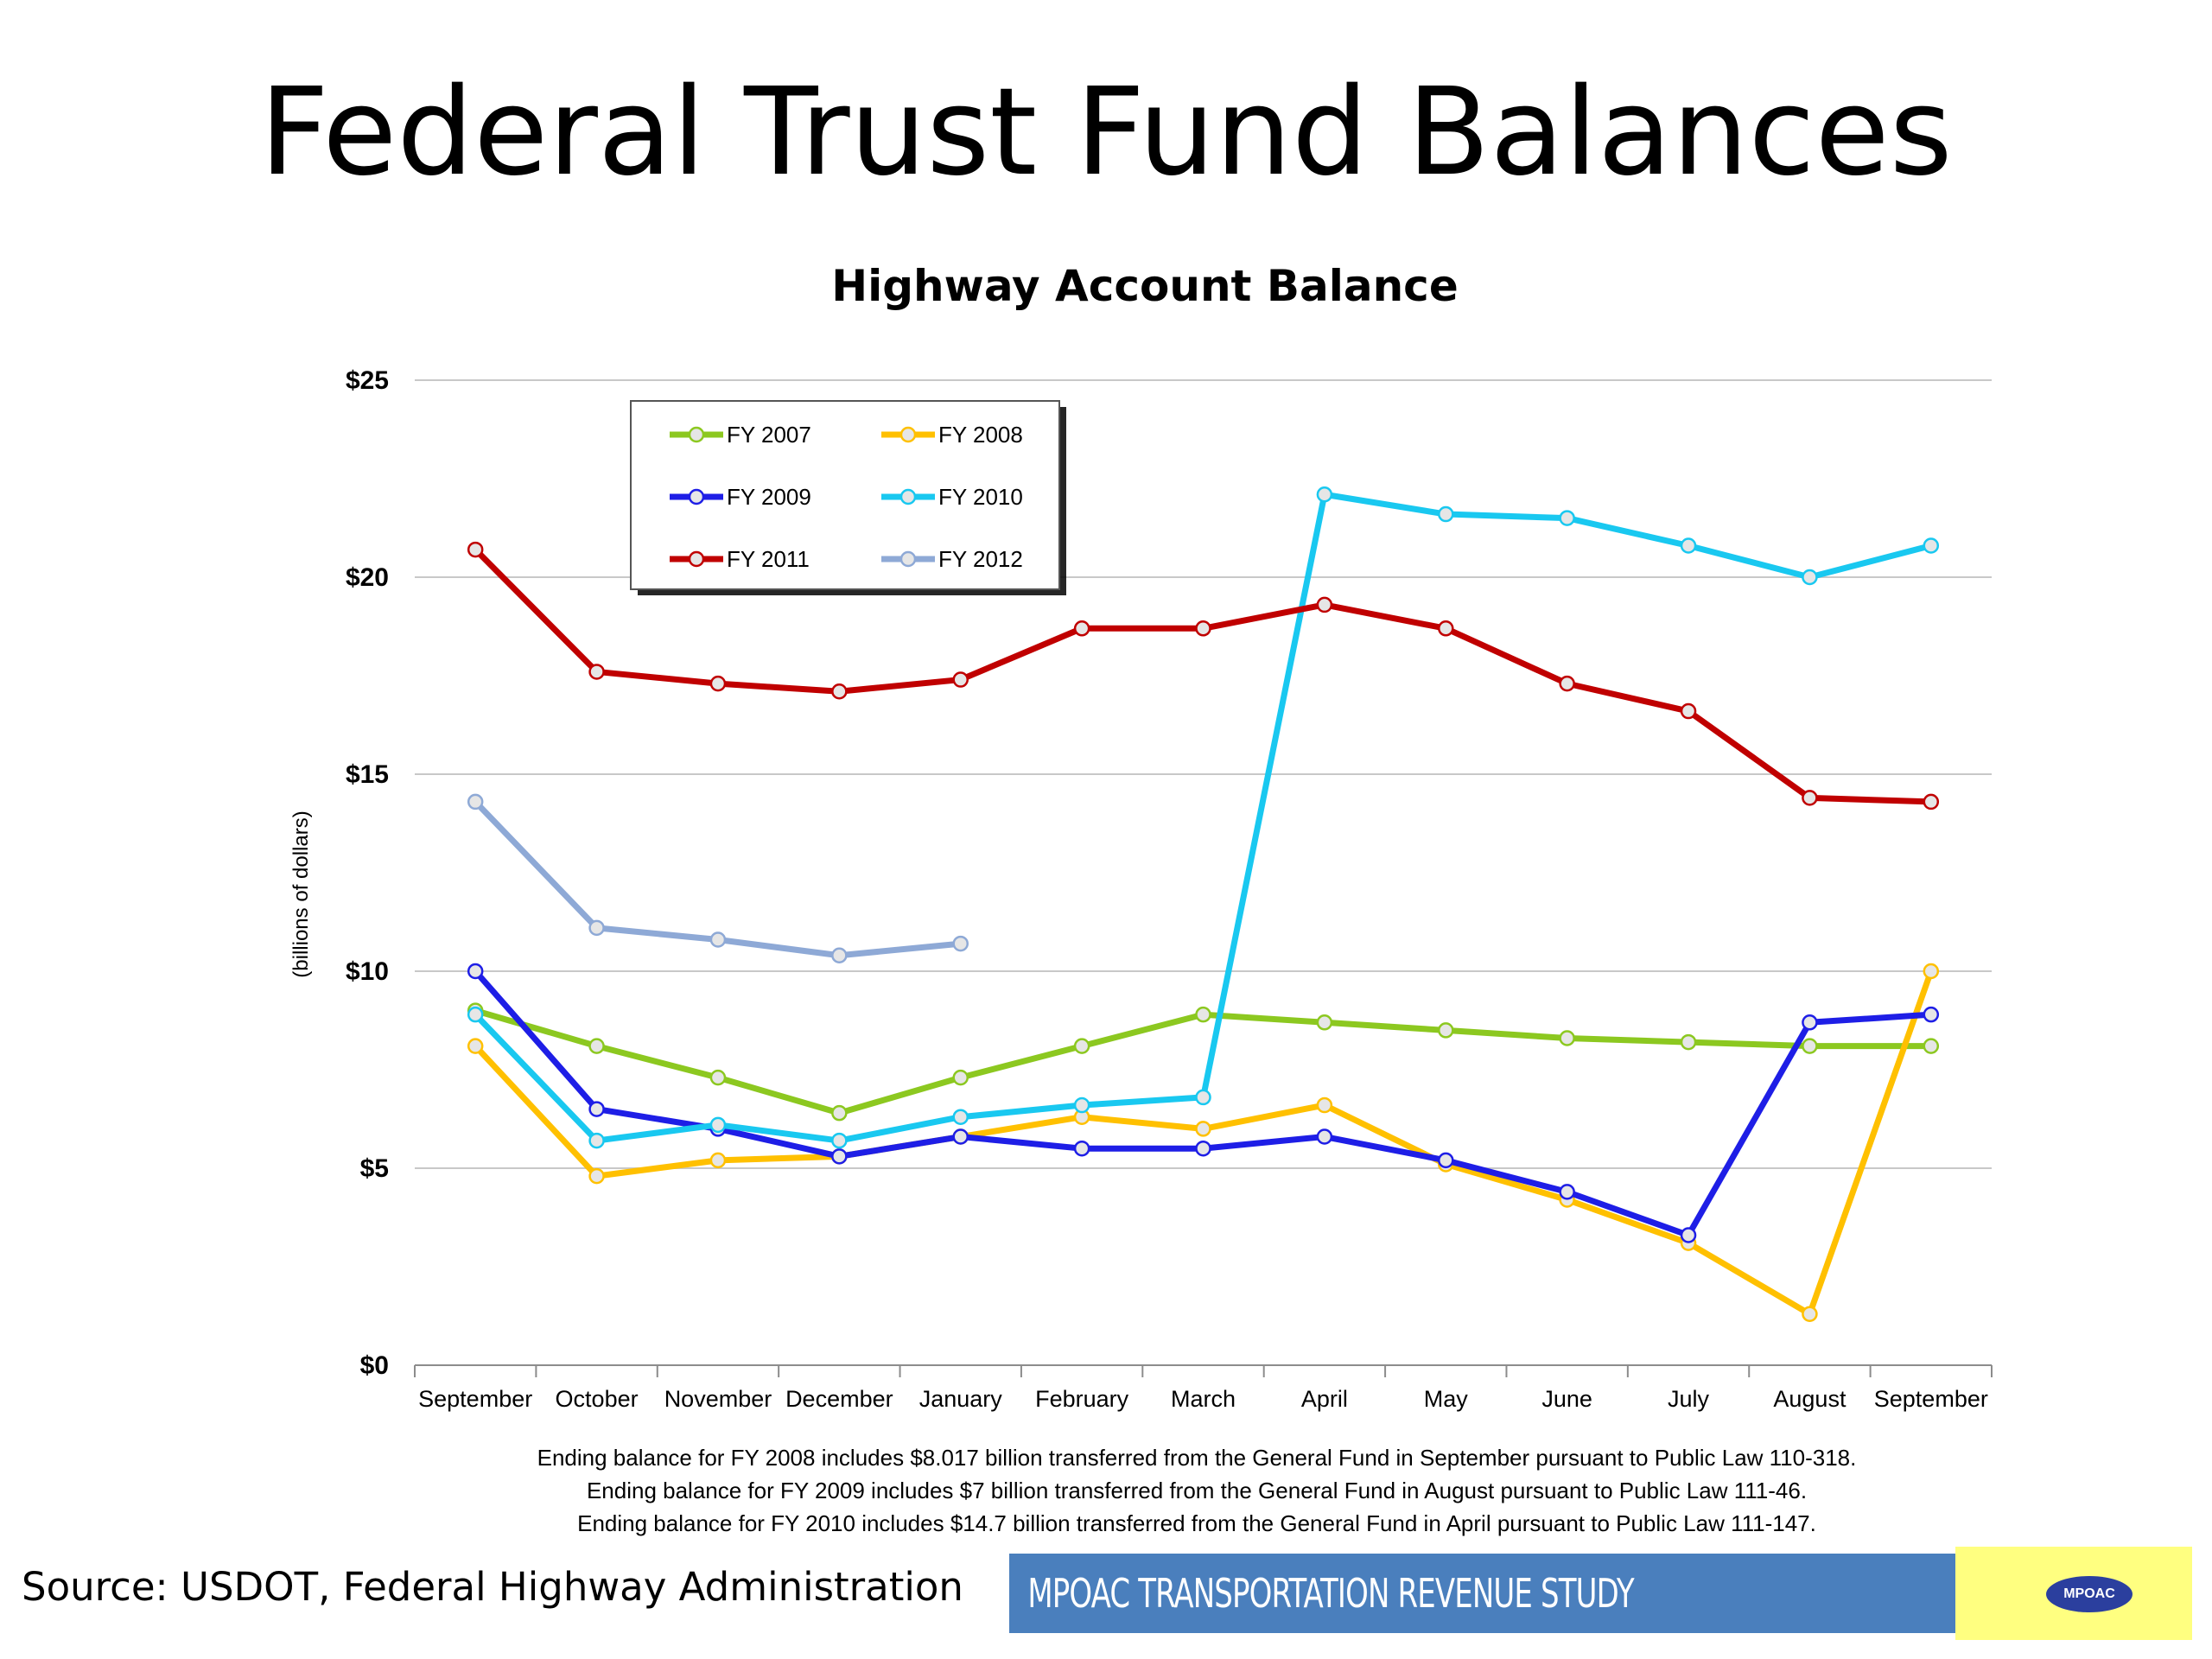  What do you see at coordinates (374, 1365) in the screenshot?
I see `y-tick-label: $0` at bounding box center [374, 1365].